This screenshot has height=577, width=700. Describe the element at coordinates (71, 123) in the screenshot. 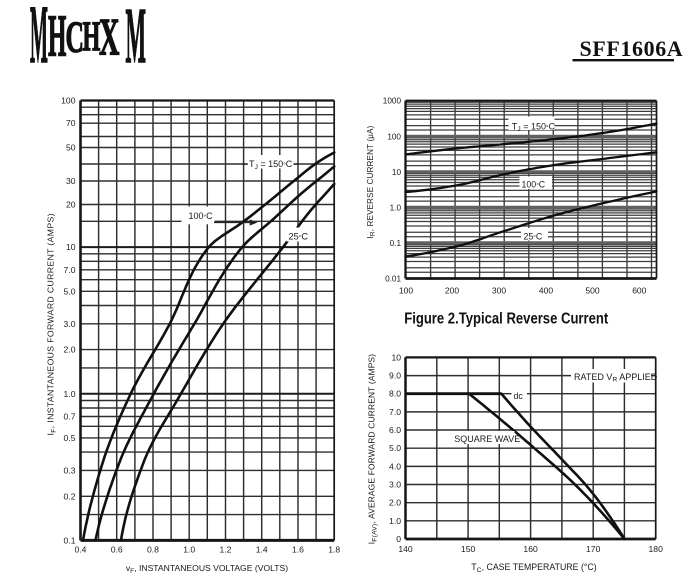

I see `svg-text: 70` at that location.